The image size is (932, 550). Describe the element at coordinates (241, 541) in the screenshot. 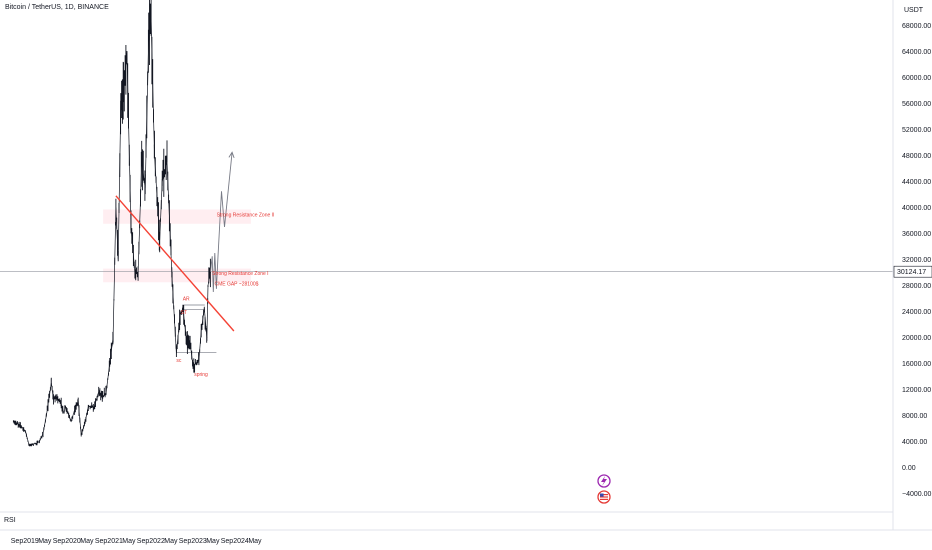

I see `time-tick-label: 2024` at that location.